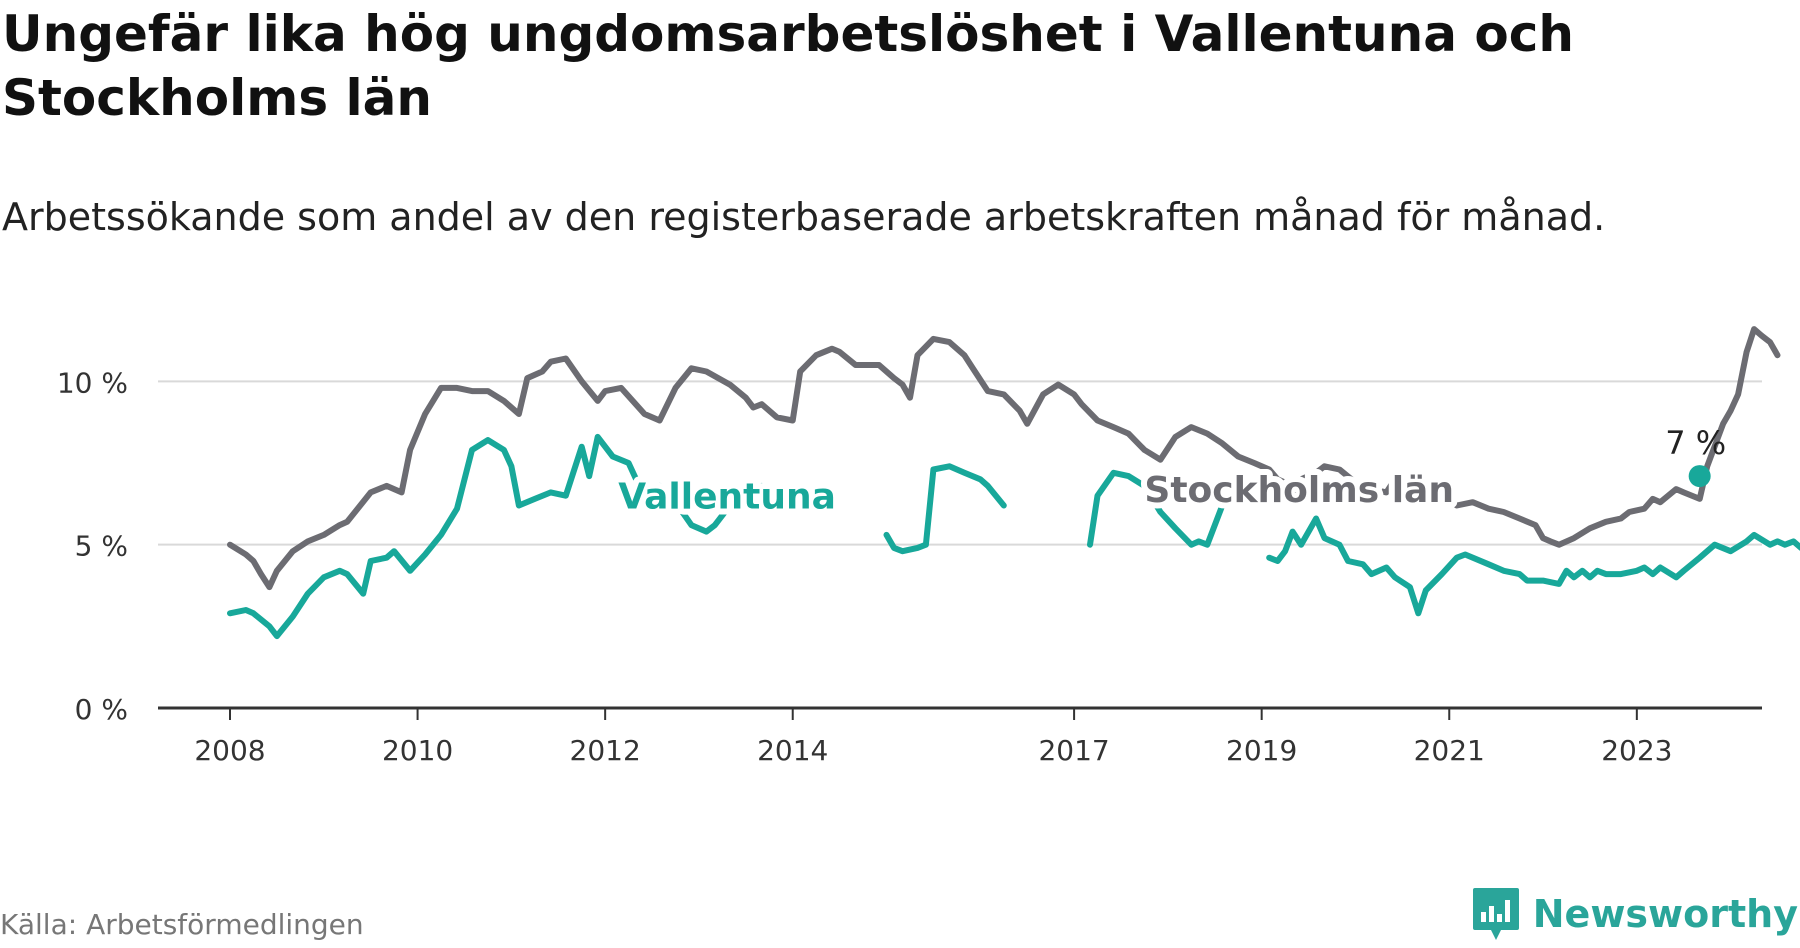 The width and height of the screenshot is (1800, 948). I want to click on vallentuna-label-halo: Vallentuna, so click(727, 497).